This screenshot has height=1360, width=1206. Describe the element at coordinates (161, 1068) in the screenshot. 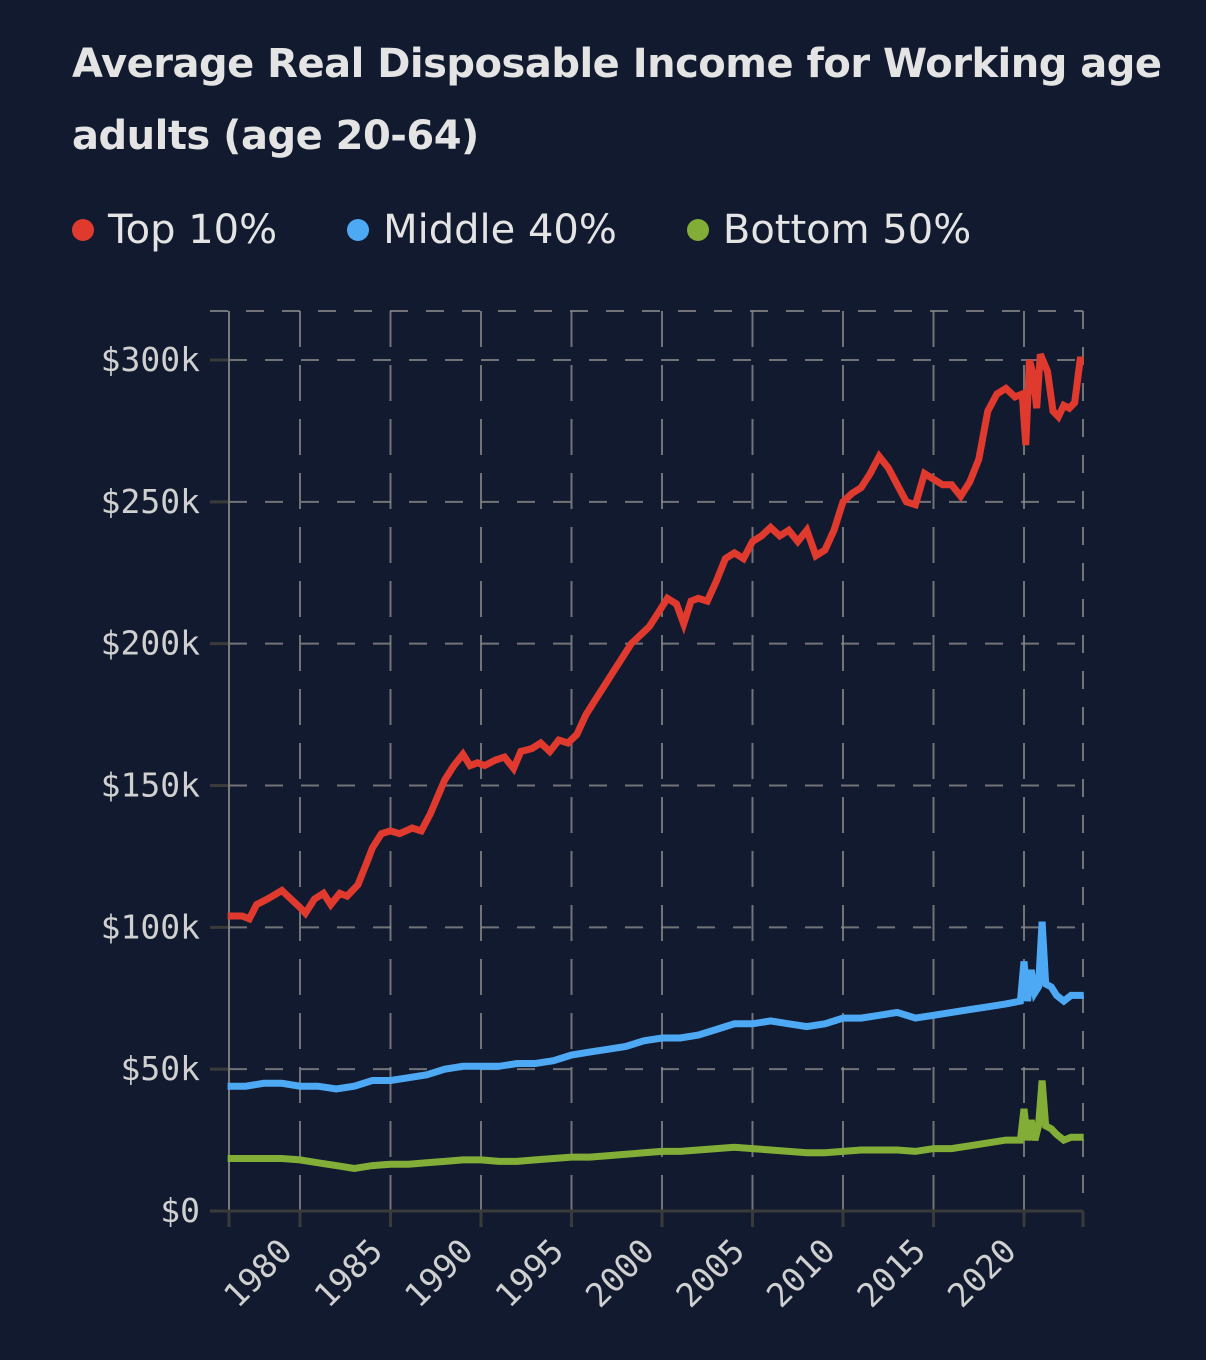

I see `y-tick-label: $50k` at that location.